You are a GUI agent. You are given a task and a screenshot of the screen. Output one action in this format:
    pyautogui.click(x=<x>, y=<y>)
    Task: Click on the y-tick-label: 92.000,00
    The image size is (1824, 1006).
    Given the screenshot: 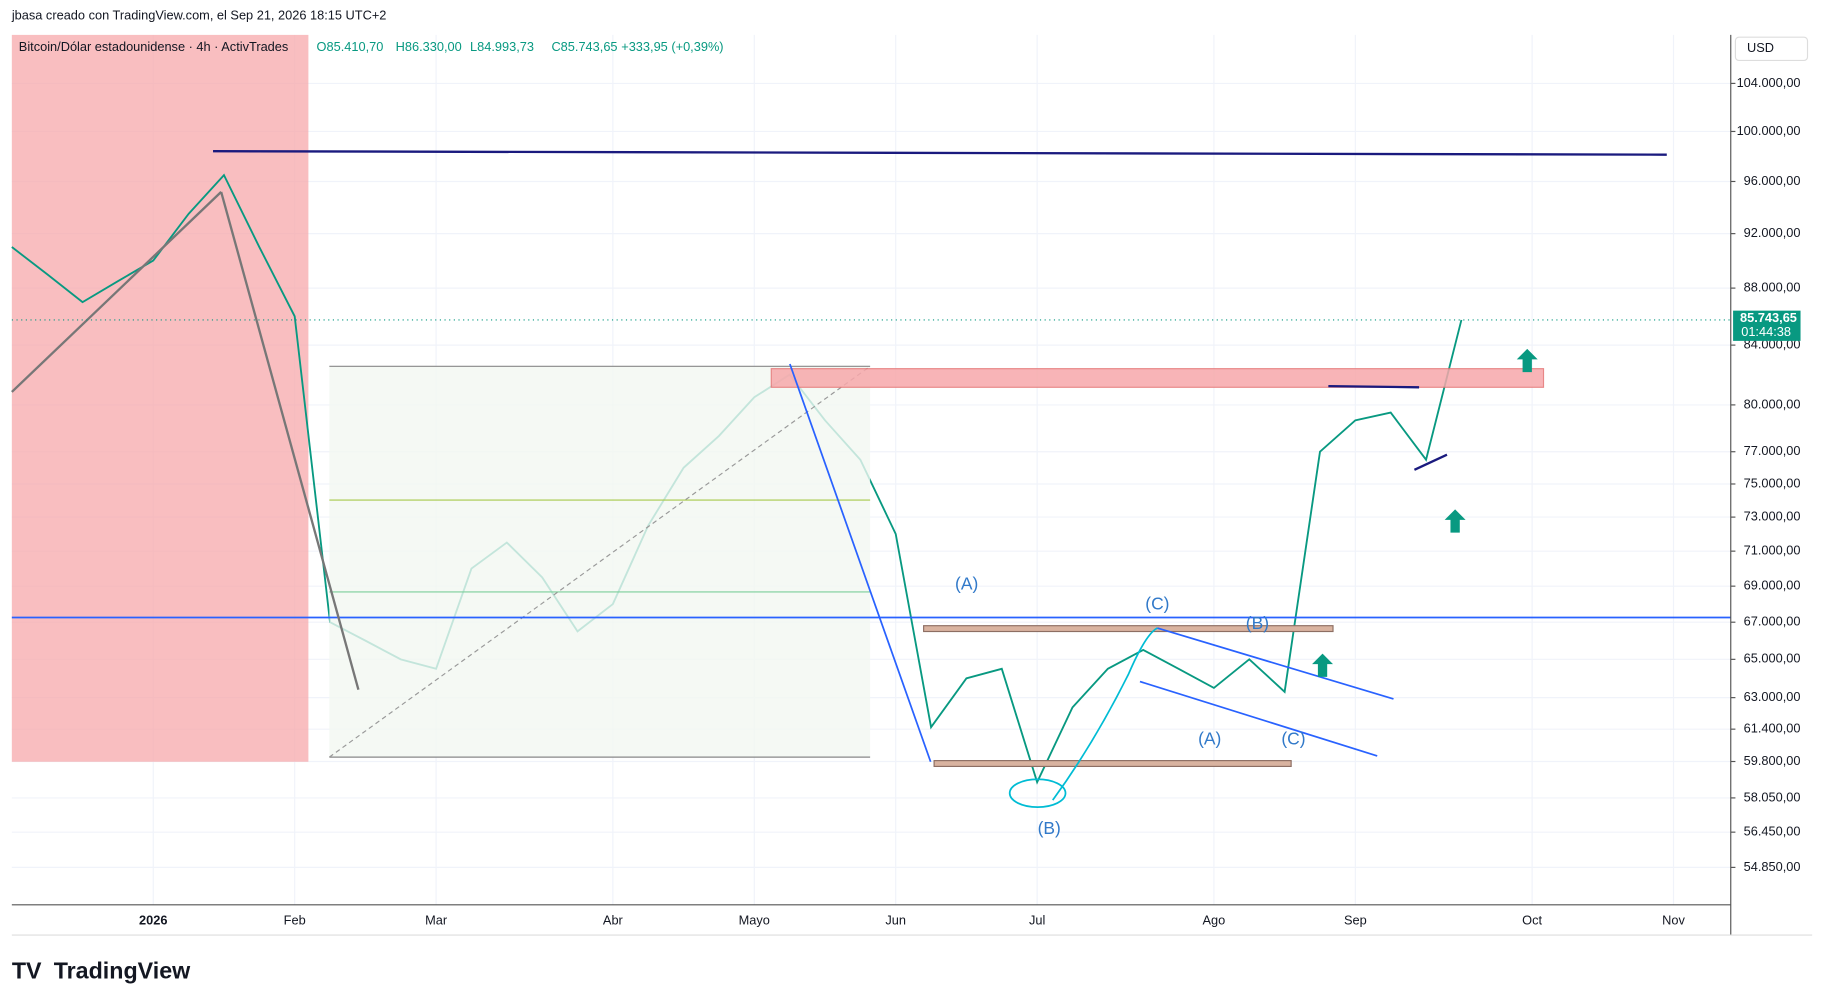 What is the action you would take?
    pyautogui.click(x=1772, y=232)
    